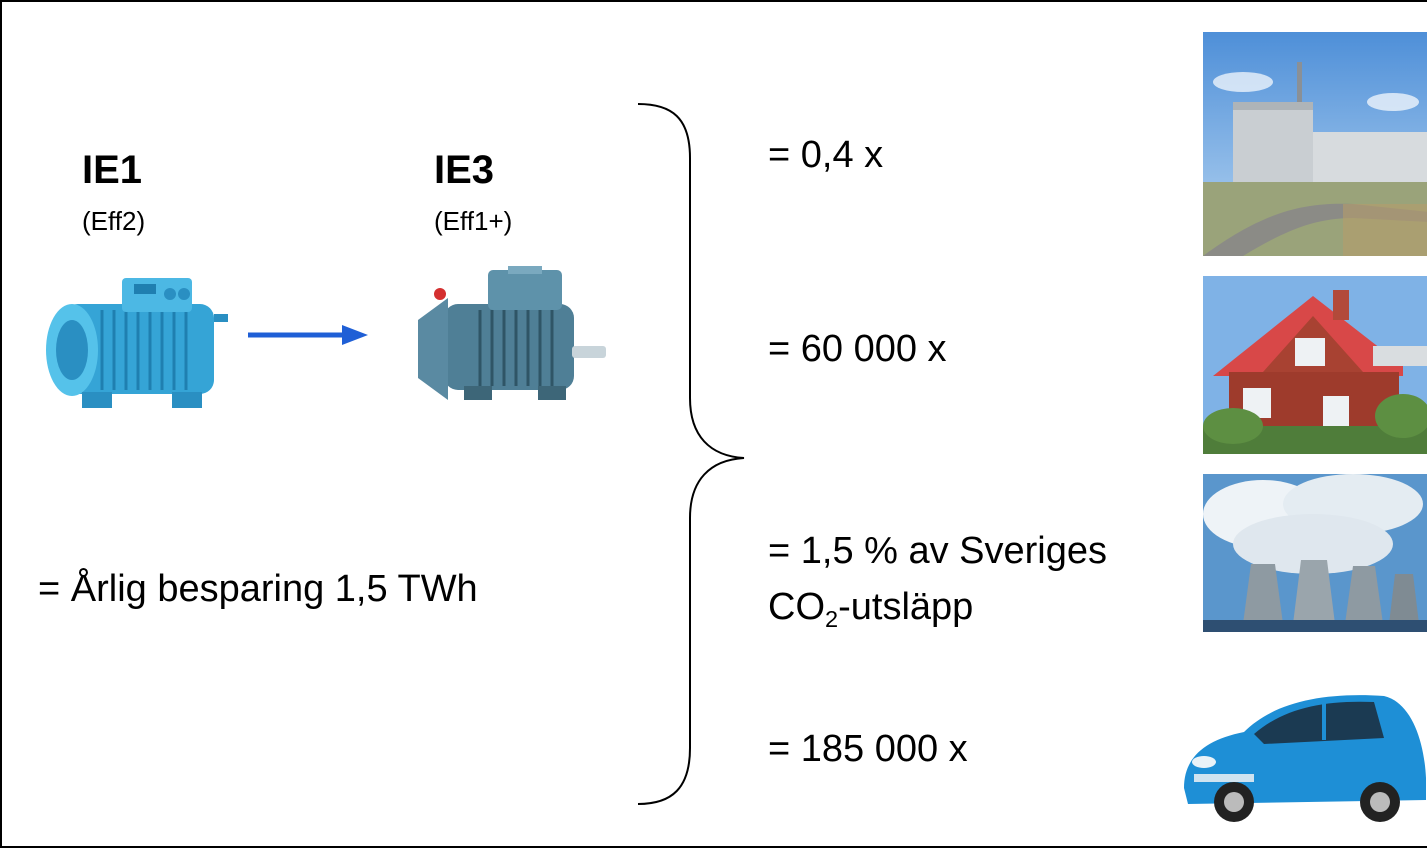 This screenshot has width=1427, height=848. Describe the element at coordinates (871, 609) in the screenshot. I see `equivalent-co2-line2: CO2-utsläpp` at that location.